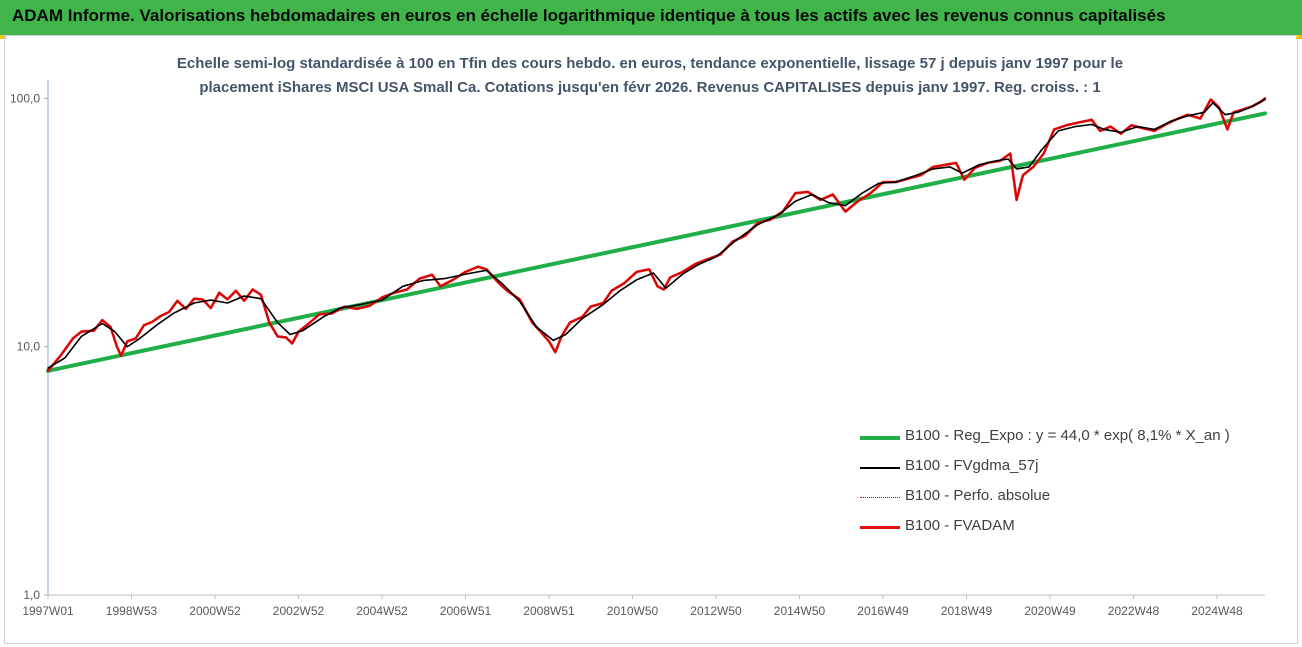 This screenshot has width=1302, height=647. I want to click on banner-corner-left, so click(3, 37).